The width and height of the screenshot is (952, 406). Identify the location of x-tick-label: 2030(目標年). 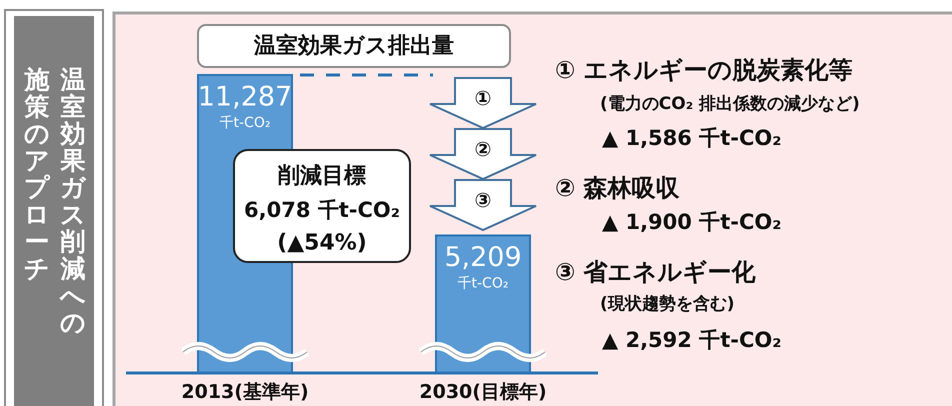
(483, 392).